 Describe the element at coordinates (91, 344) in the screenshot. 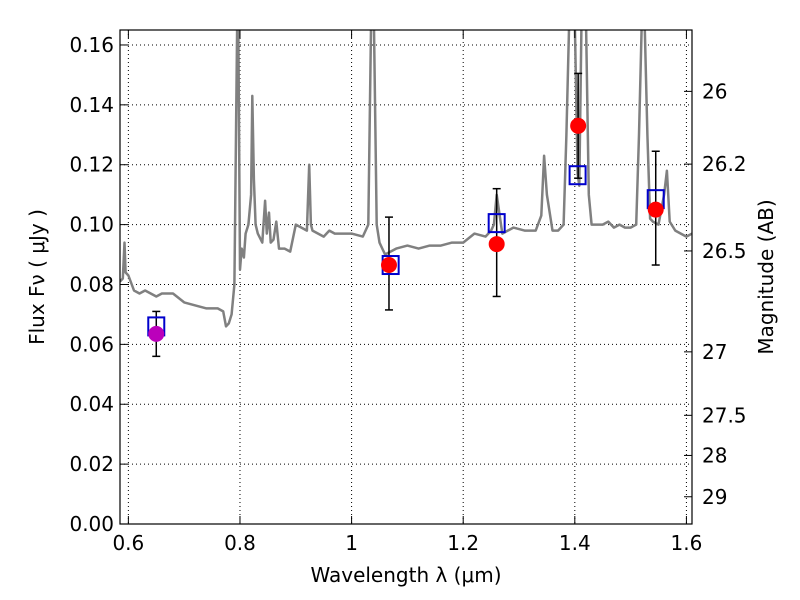

I see `y-tick-label: 0.06` at that location.